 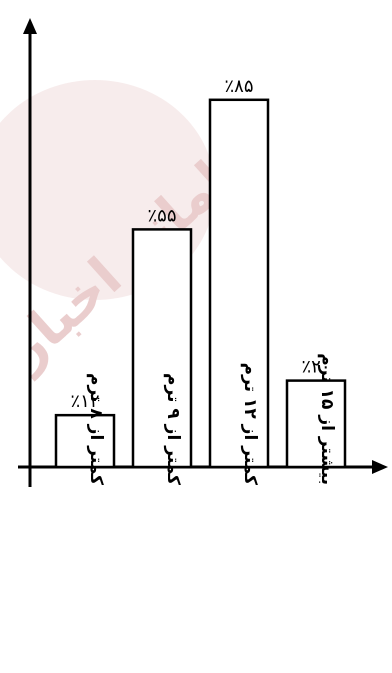 I want to click on data-label: ٪۵۵, so click(x=161, y=215).